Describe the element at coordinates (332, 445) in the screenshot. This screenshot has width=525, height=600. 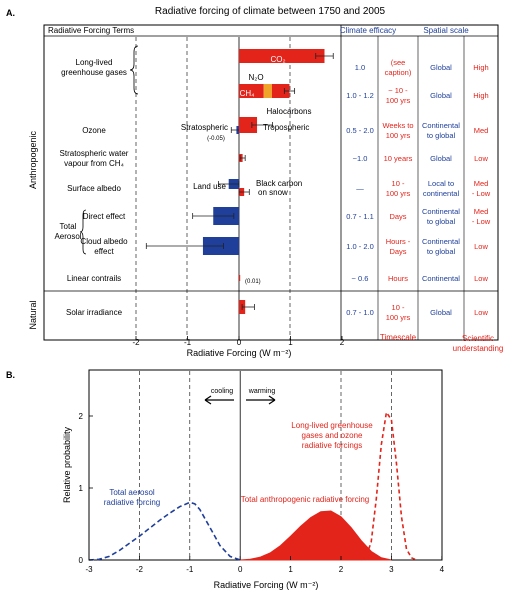
I see `ghg-label-3: radiative forcings` at that location.